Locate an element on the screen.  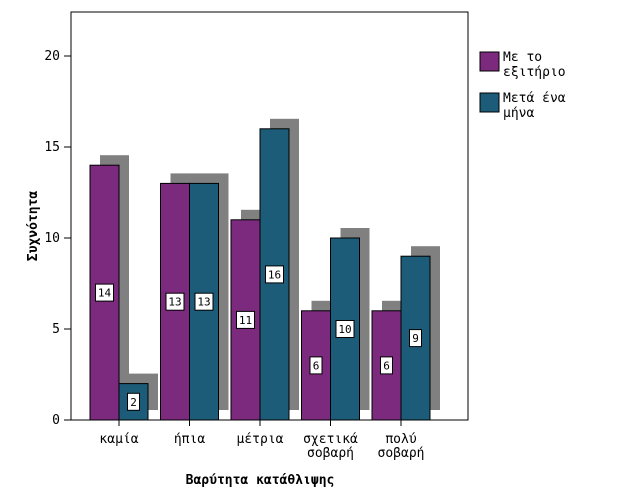
x-axis: καμία ήπια μέτρια σχετικά σοβαρή πολύ σοβαρή is located at coordinates (261, 440).